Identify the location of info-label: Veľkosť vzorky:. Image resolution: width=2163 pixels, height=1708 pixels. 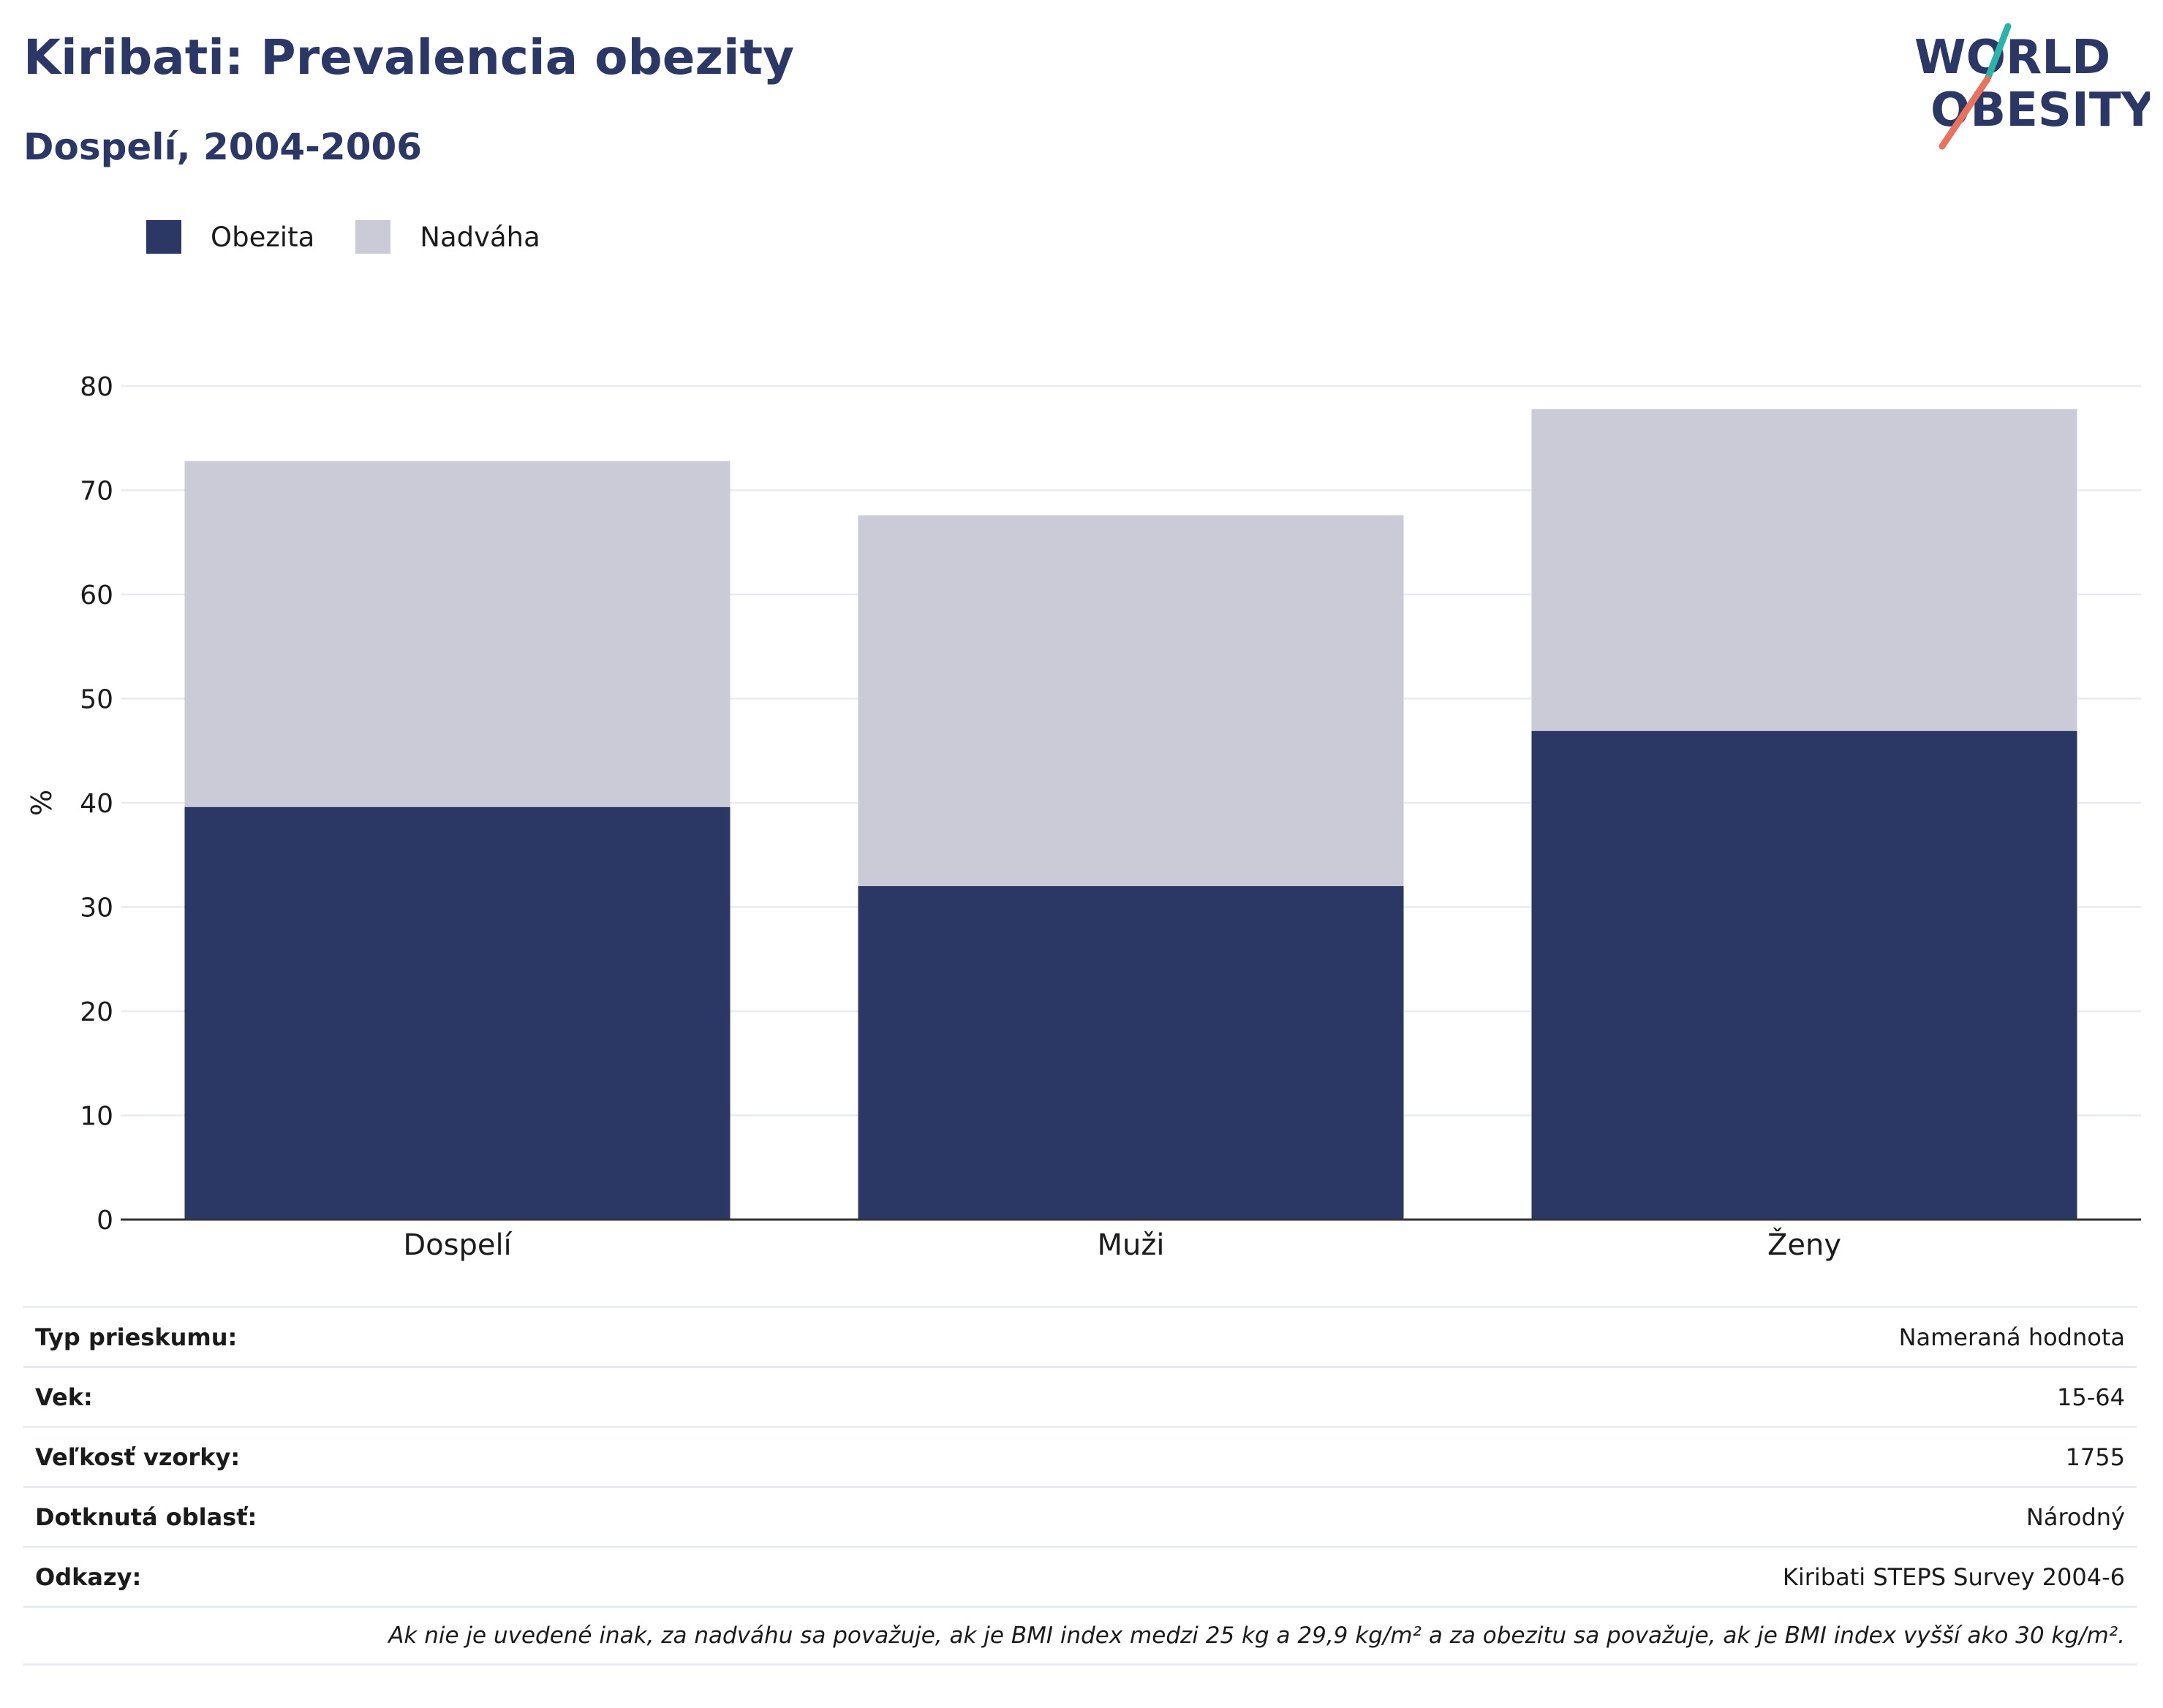
(138, 1457).